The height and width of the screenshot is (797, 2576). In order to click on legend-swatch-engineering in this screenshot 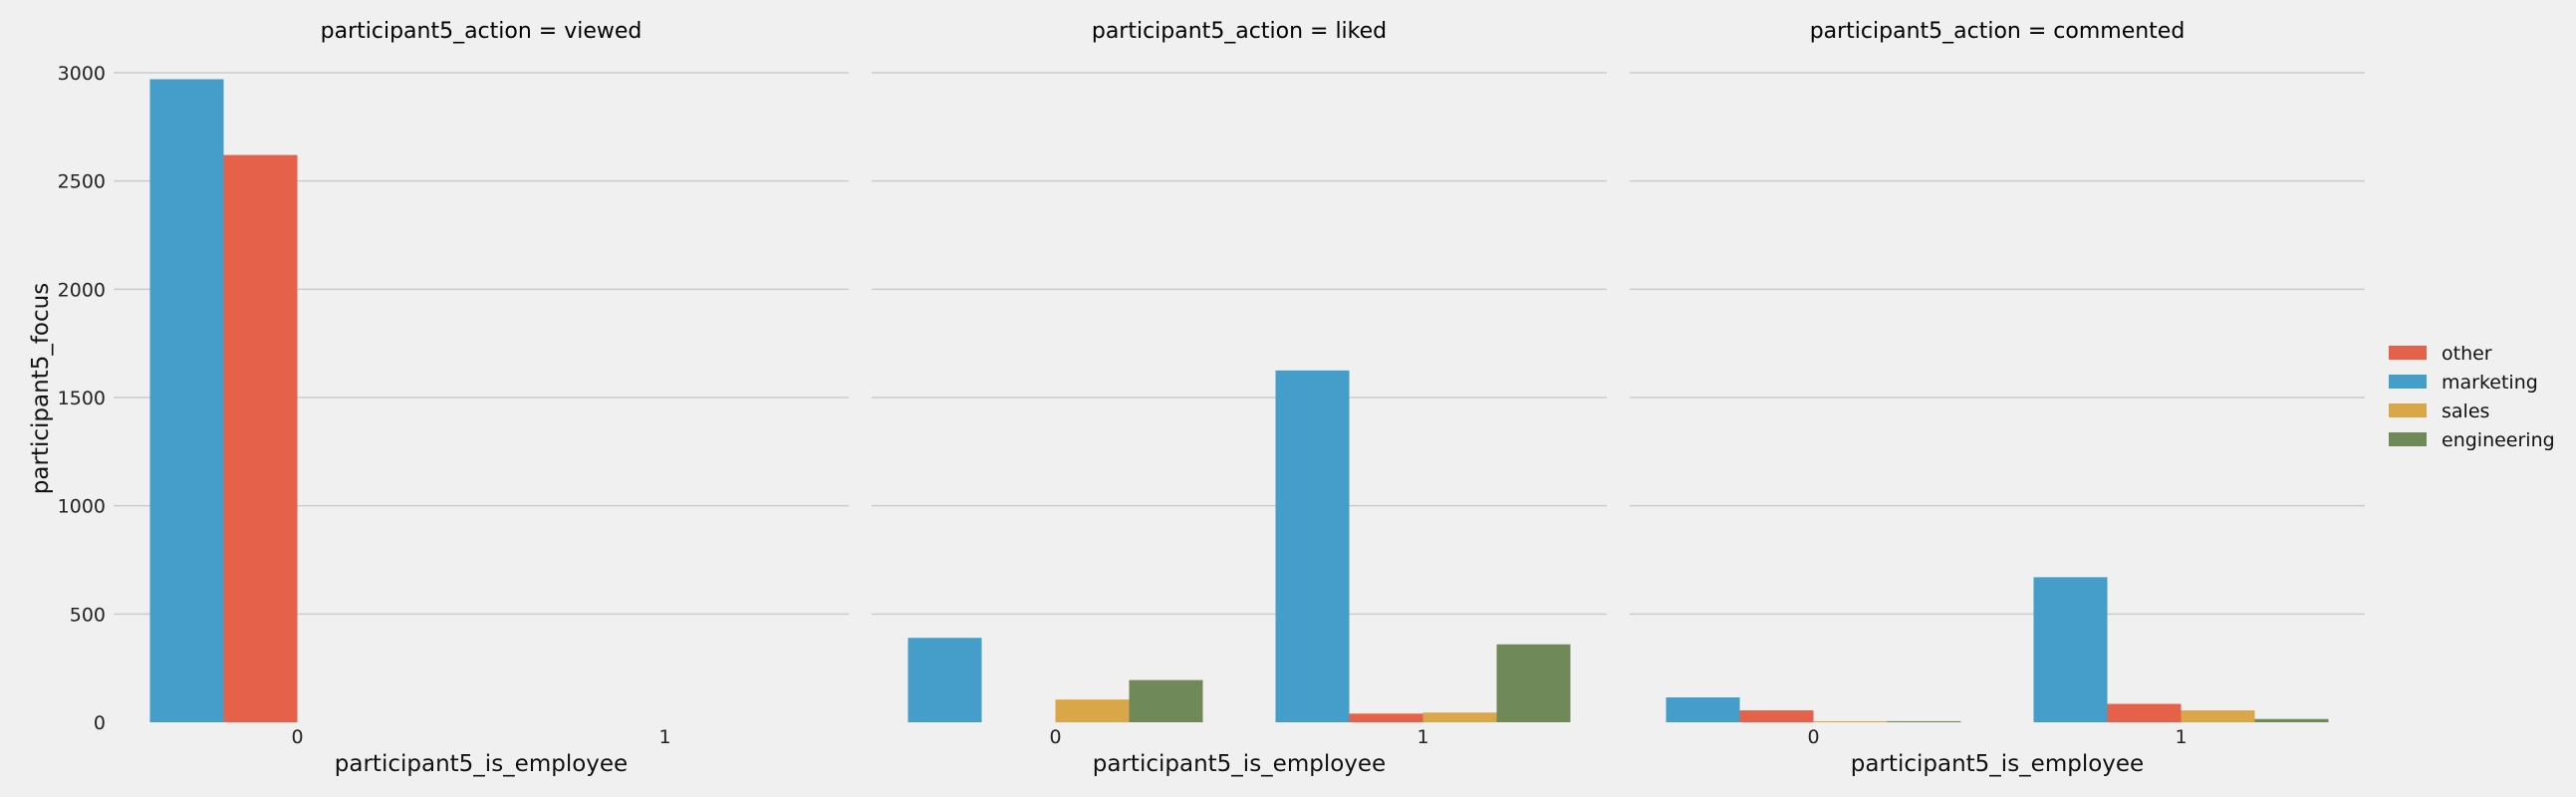, I will do `click(2408, 439)`.